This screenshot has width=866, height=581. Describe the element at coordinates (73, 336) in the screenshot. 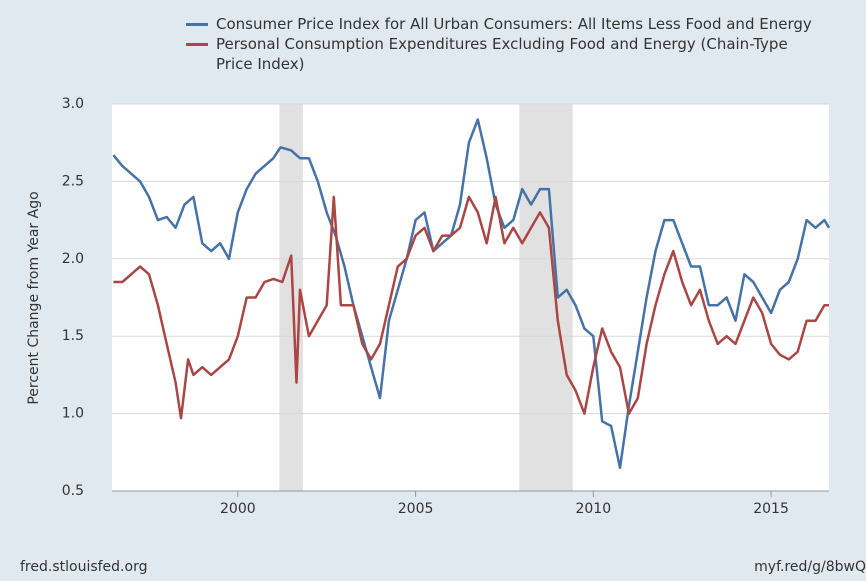

I see `y-tick-label: 1.5` at that location.